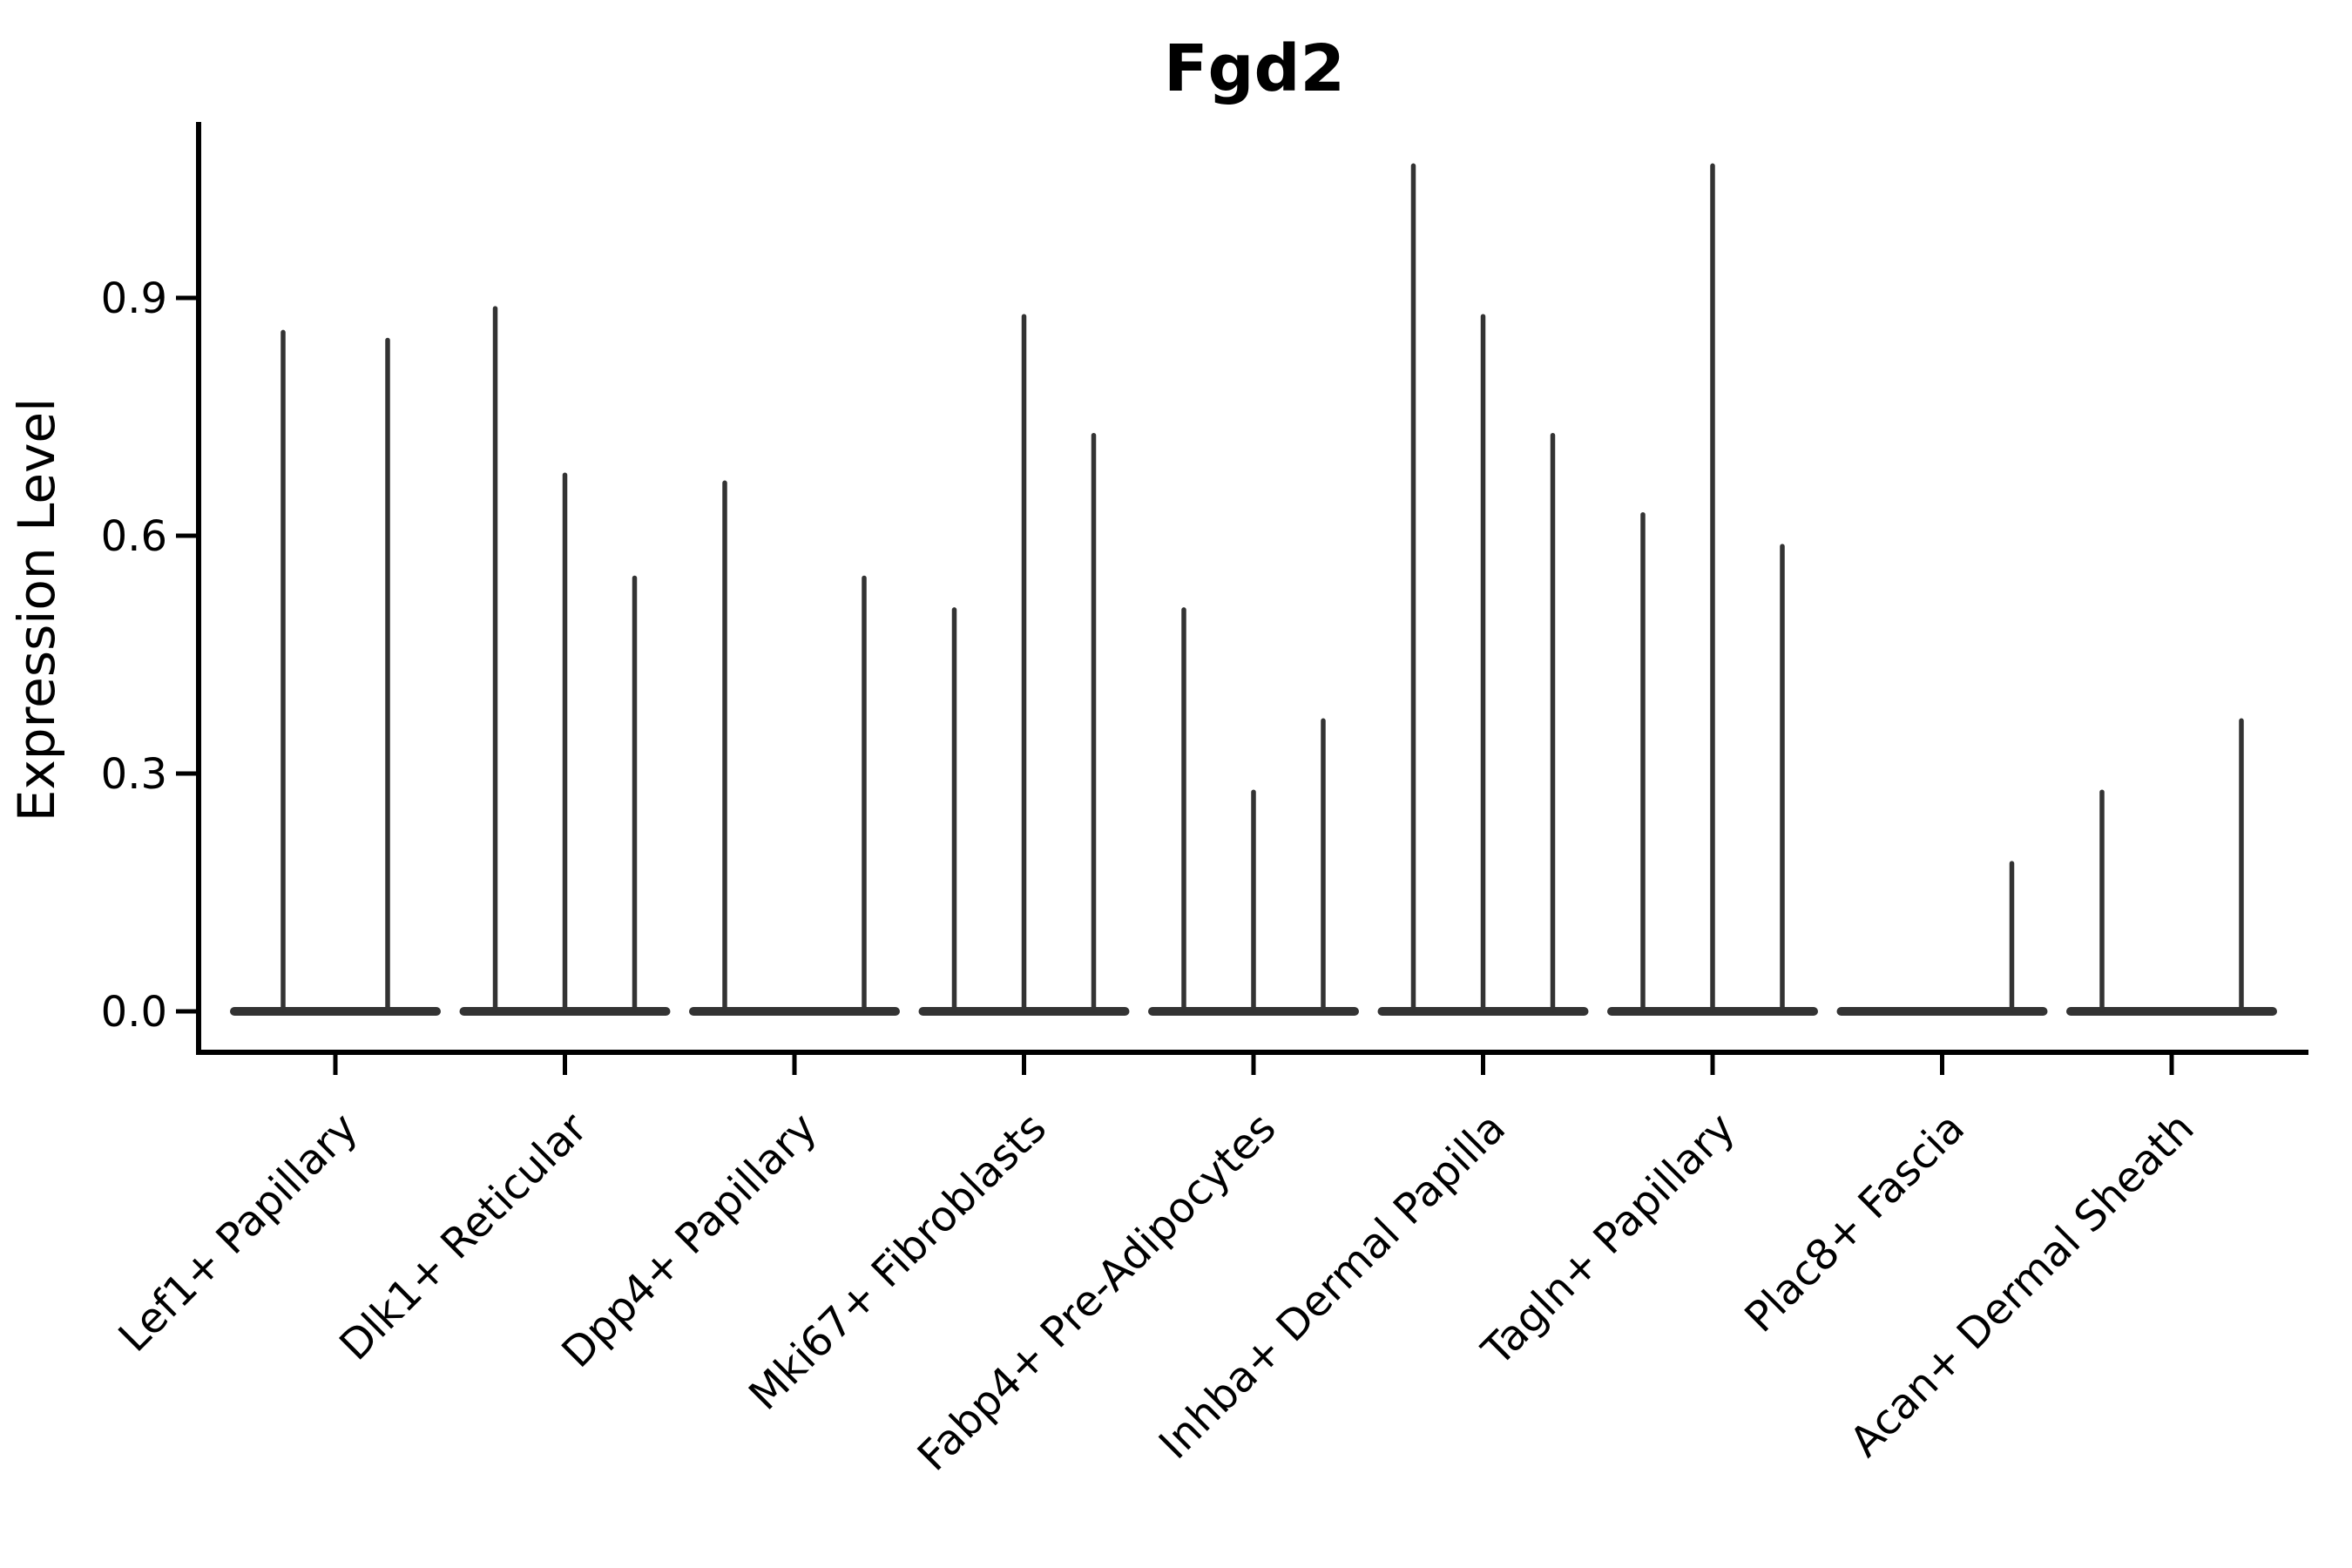 The height and width of the screenshot is (1568, 2352). Describe the element at coordinates (1608, 1240) in the screenshot. I see `x-tick-label: Tagln+ Papillary` at that location.